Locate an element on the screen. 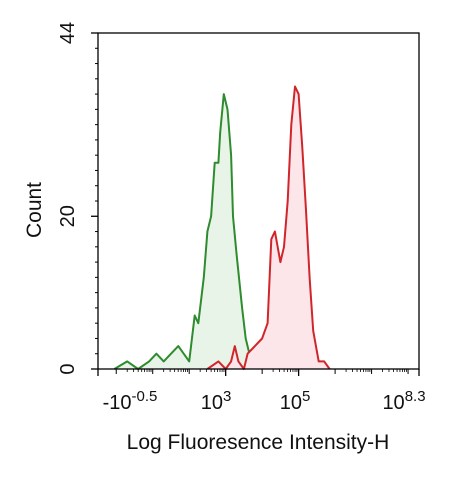 This screenshot has width=476, height=479. y-axis-title: Count is located at coordinates (34, 210).